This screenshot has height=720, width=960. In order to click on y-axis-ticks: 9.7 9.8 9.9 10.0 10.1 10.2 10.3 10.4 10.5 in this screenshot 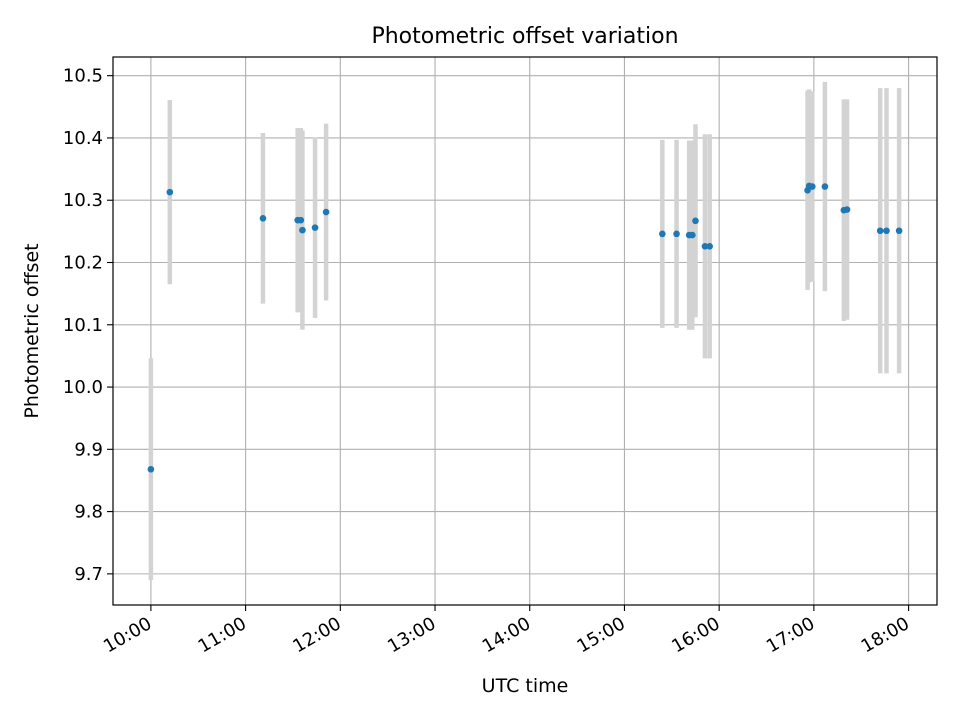, I will do `click(88, 325)`.